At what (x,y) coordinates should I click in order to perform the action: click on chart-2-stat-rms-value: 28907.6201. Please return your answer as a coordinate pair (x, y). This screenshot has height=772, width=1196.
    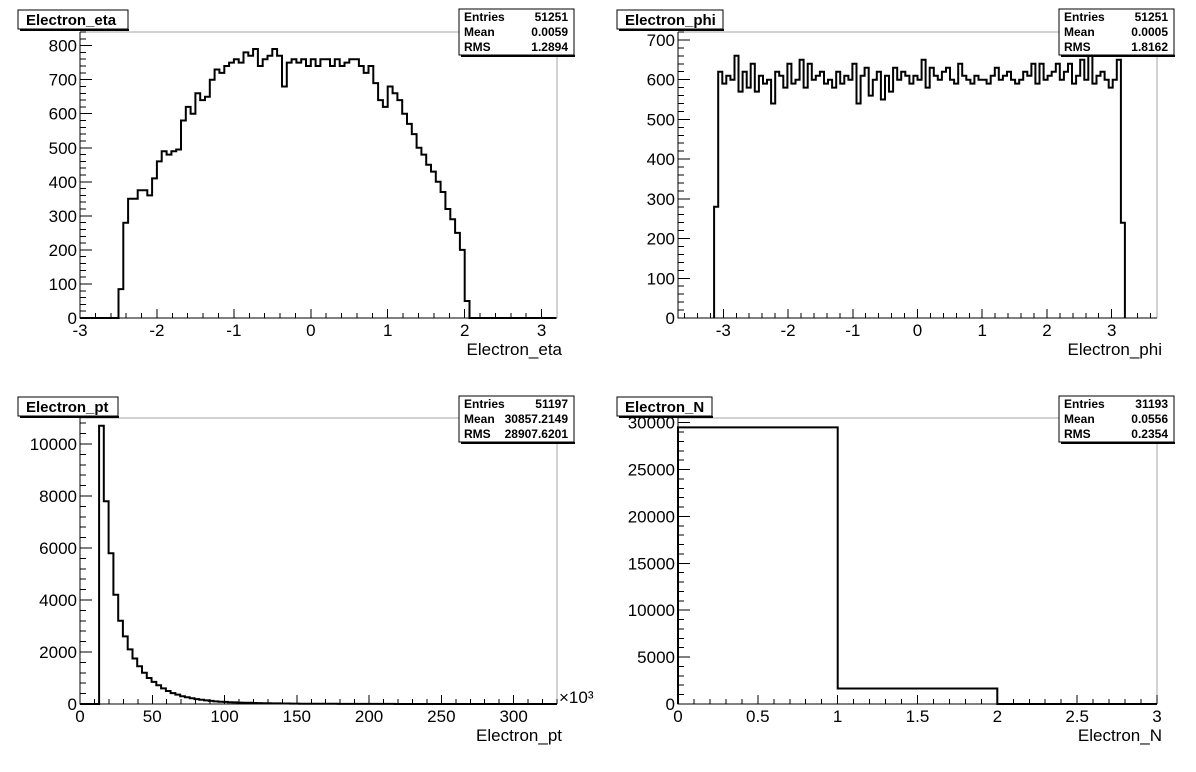
    Looking at the image, I should click on (537, 434).